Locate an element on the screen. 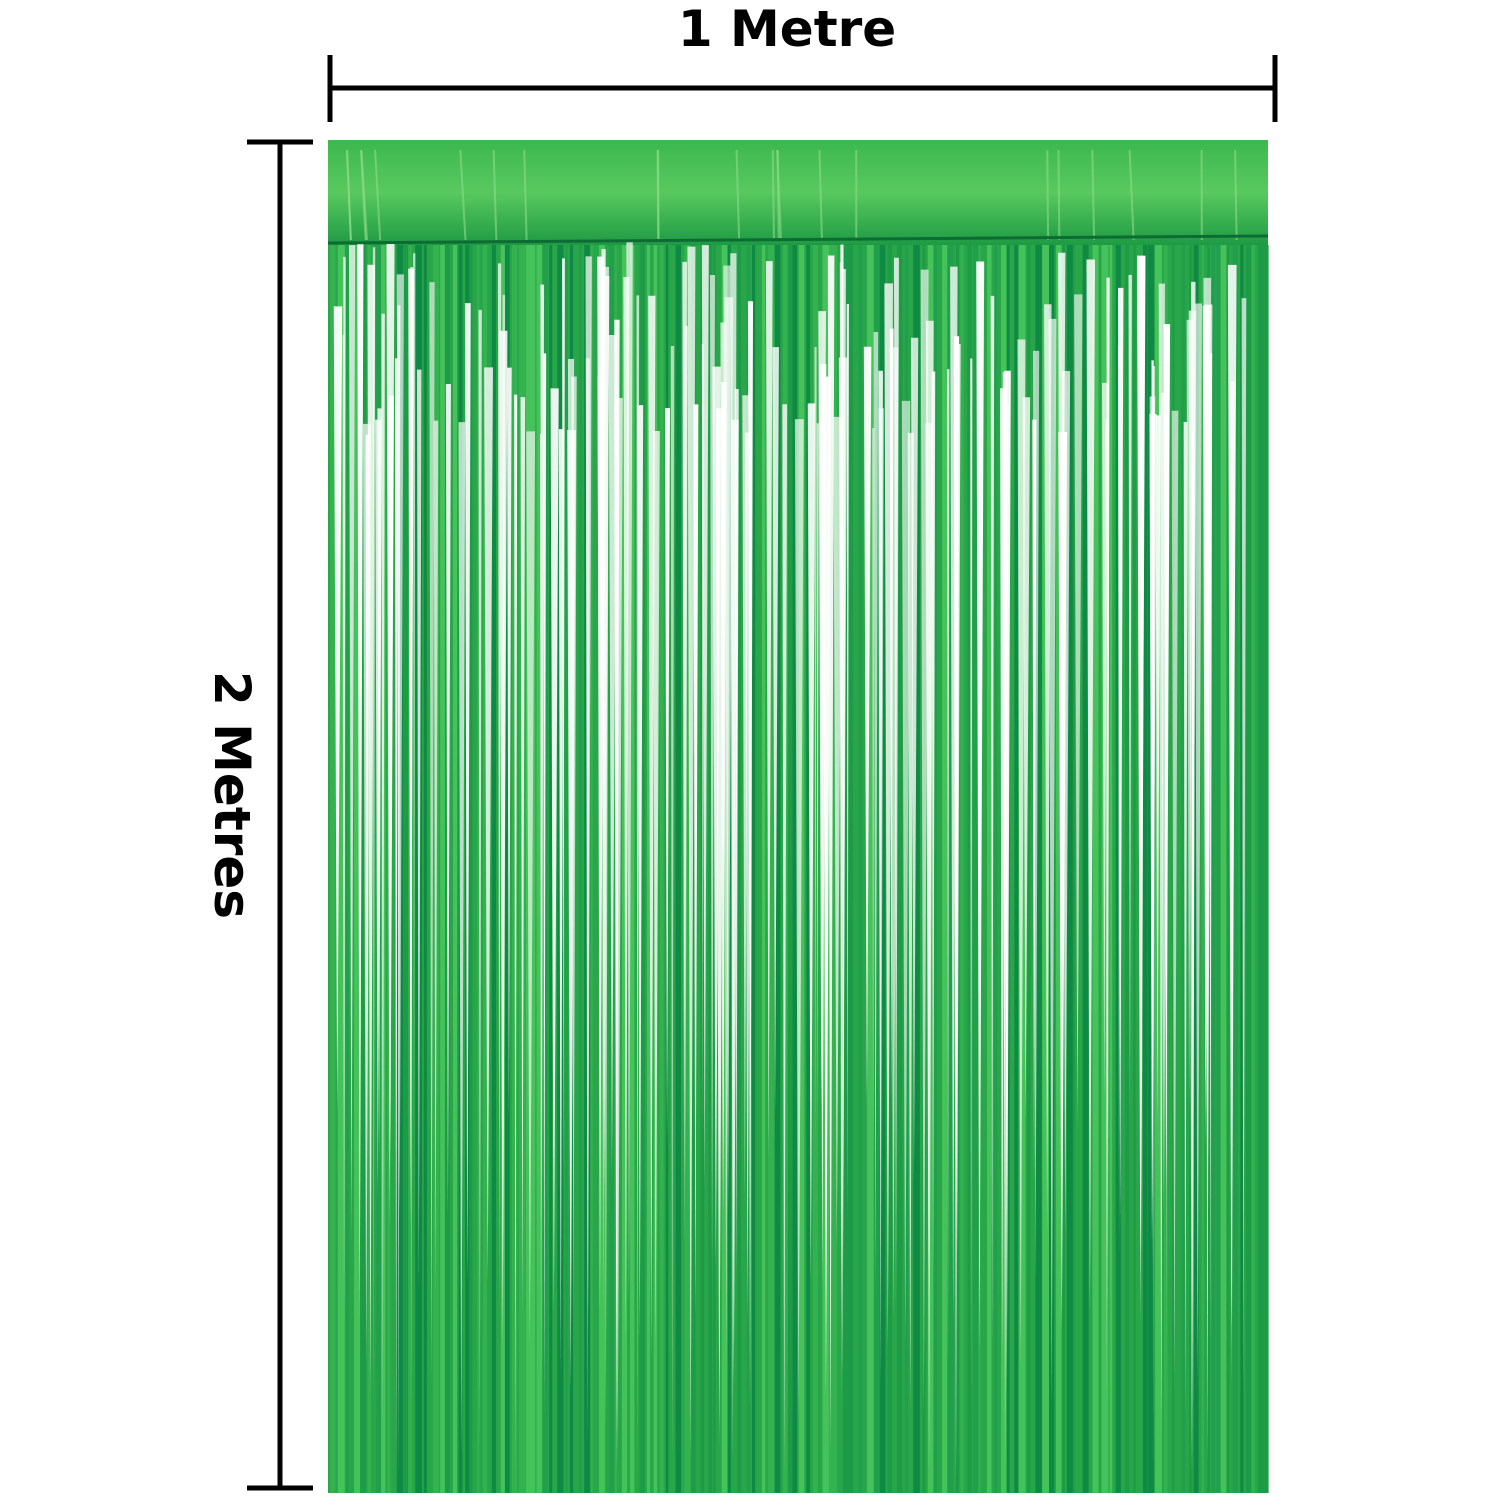 The width and height of the screenshot is (1500, 1500). height-dimension: 2 Metres is located at coordinates (258, 815).